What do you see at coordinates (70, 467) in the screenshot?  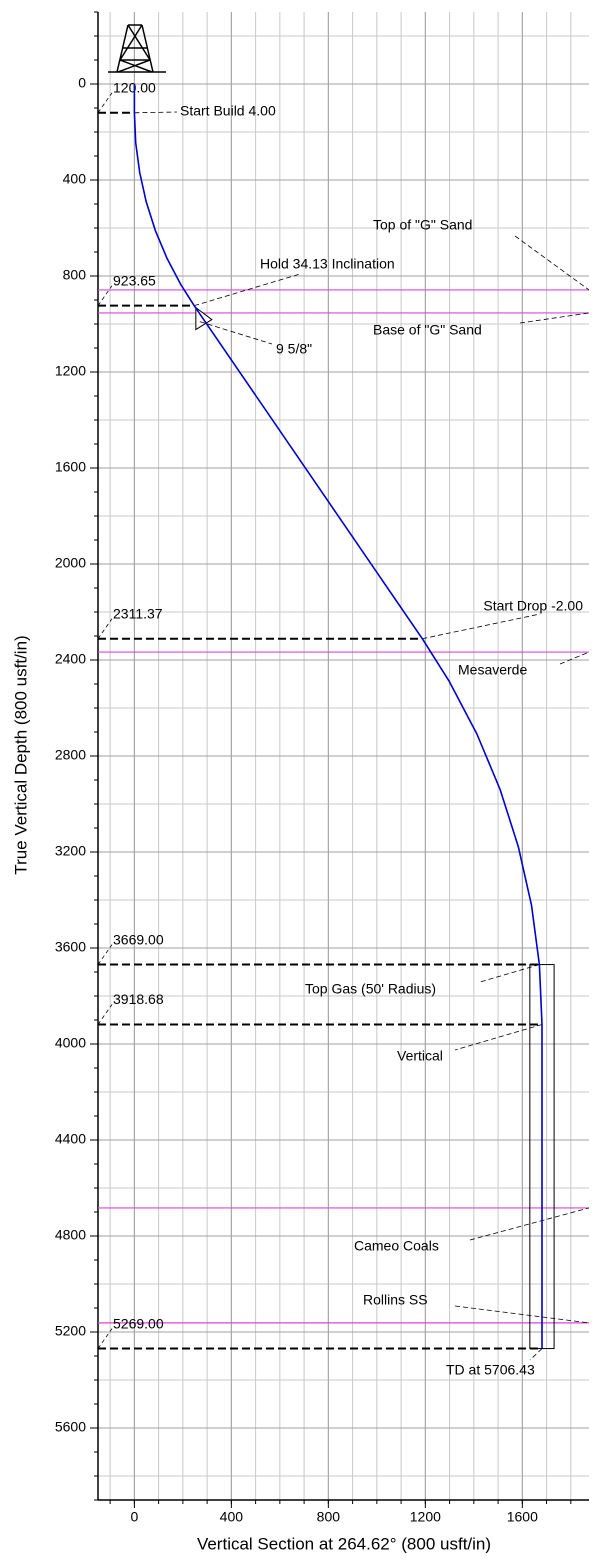 I see `y-tick-label: 1600` at bounding box center [70, 467].